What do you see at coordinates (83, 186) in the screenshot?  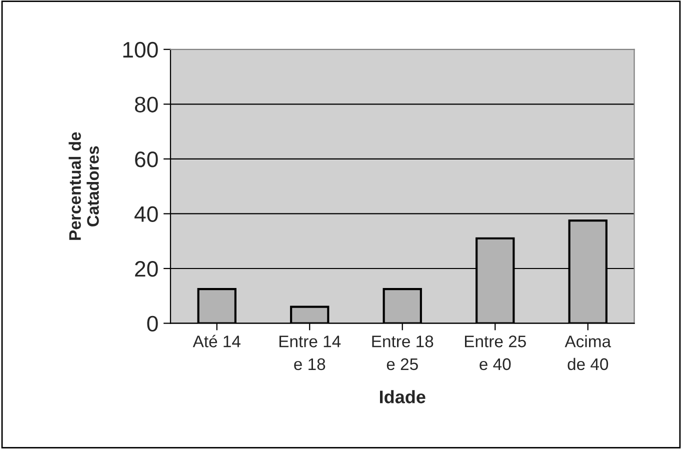 I see `y-axis-title: Percentual de Catadores` at bounding box center [83, 186].